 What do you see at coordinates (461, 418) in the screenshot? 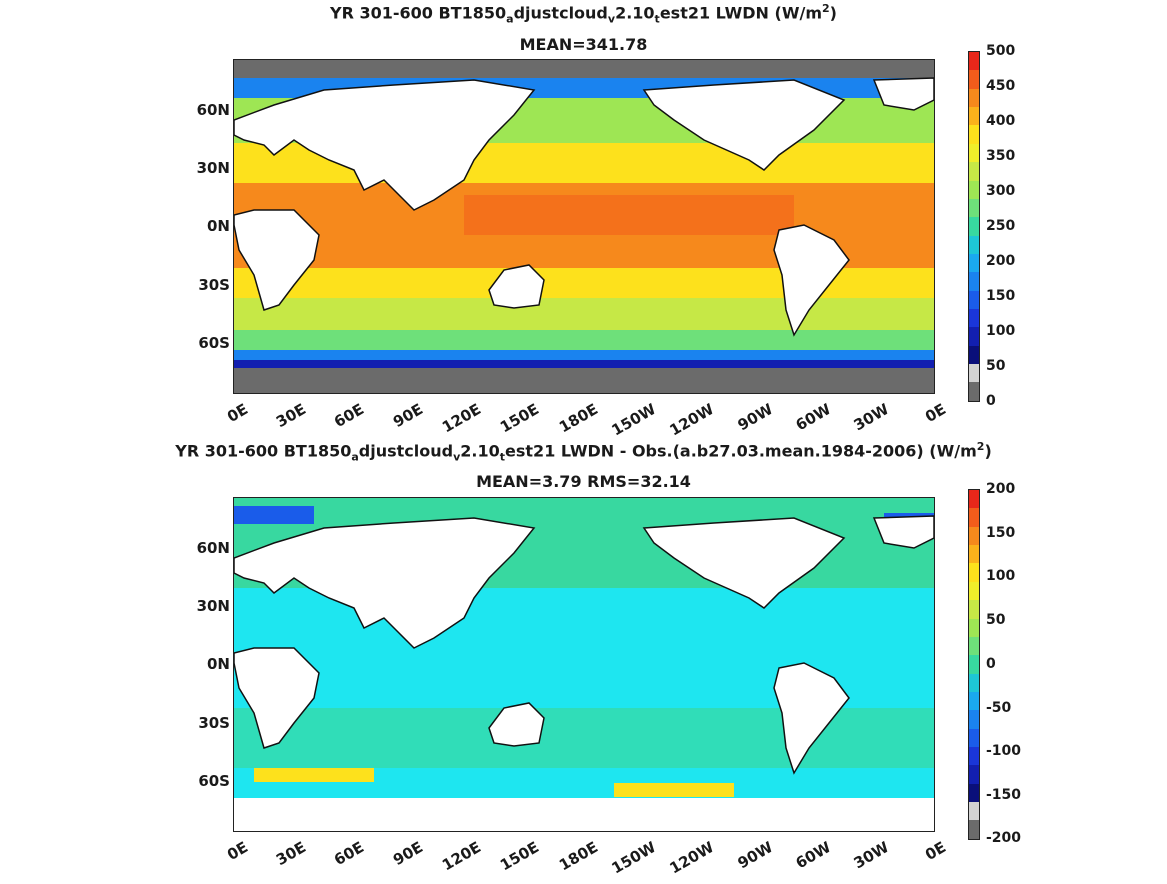
I see `lon-label: 120E` at bounding box center [461, 418].